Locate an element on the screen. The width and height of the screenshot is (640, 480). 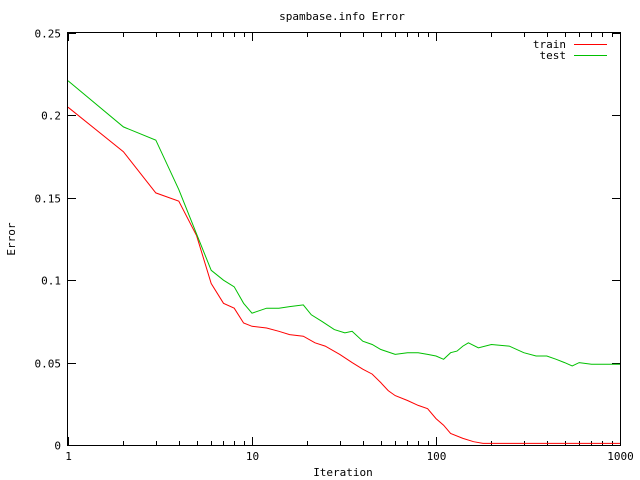
legend-label-test: test is located at coordinates (553, 55).